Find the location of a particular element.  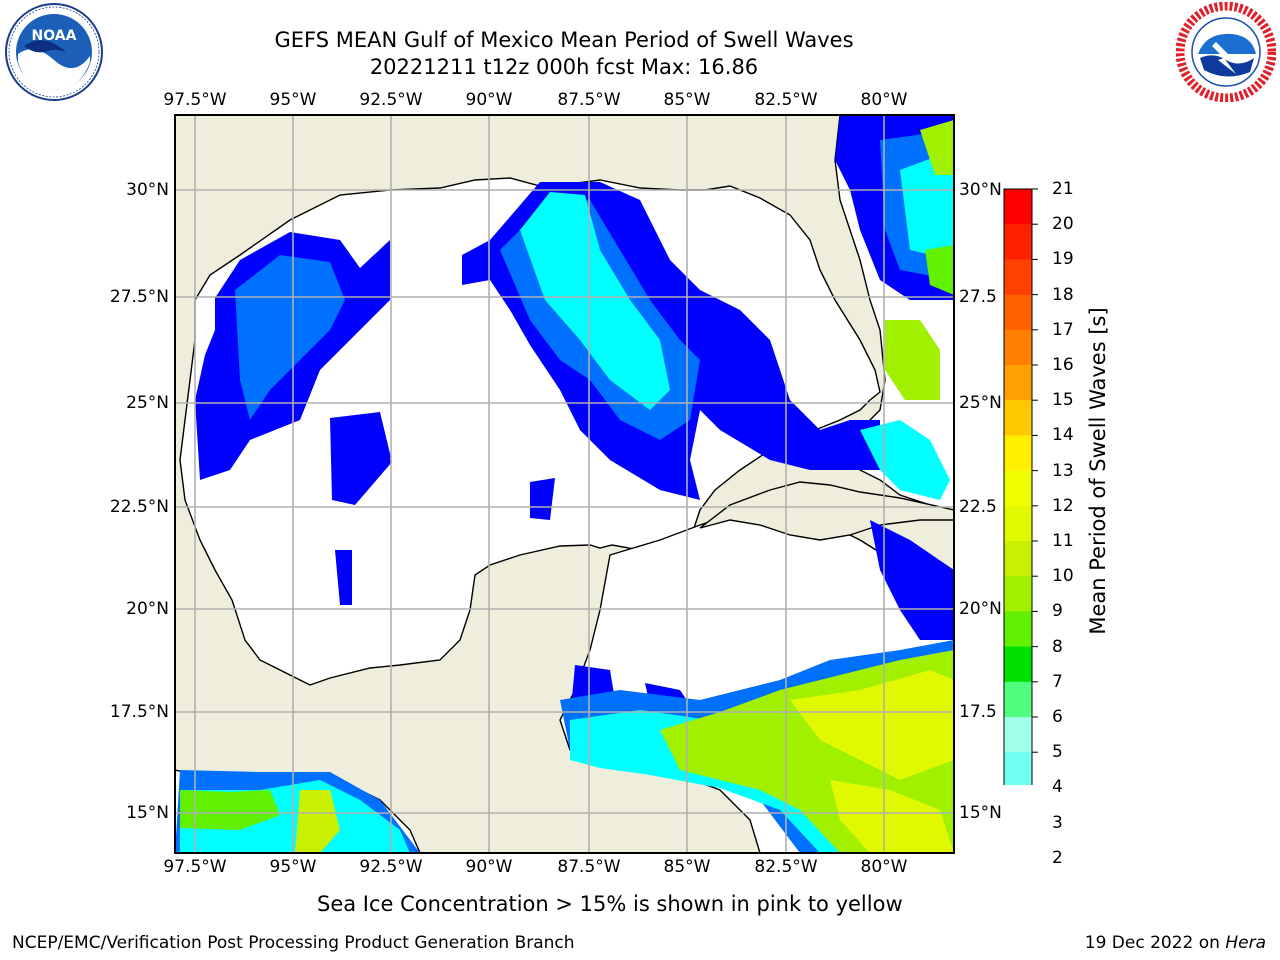

colorbar-label: 8 is located at coordinates (1057, 646).